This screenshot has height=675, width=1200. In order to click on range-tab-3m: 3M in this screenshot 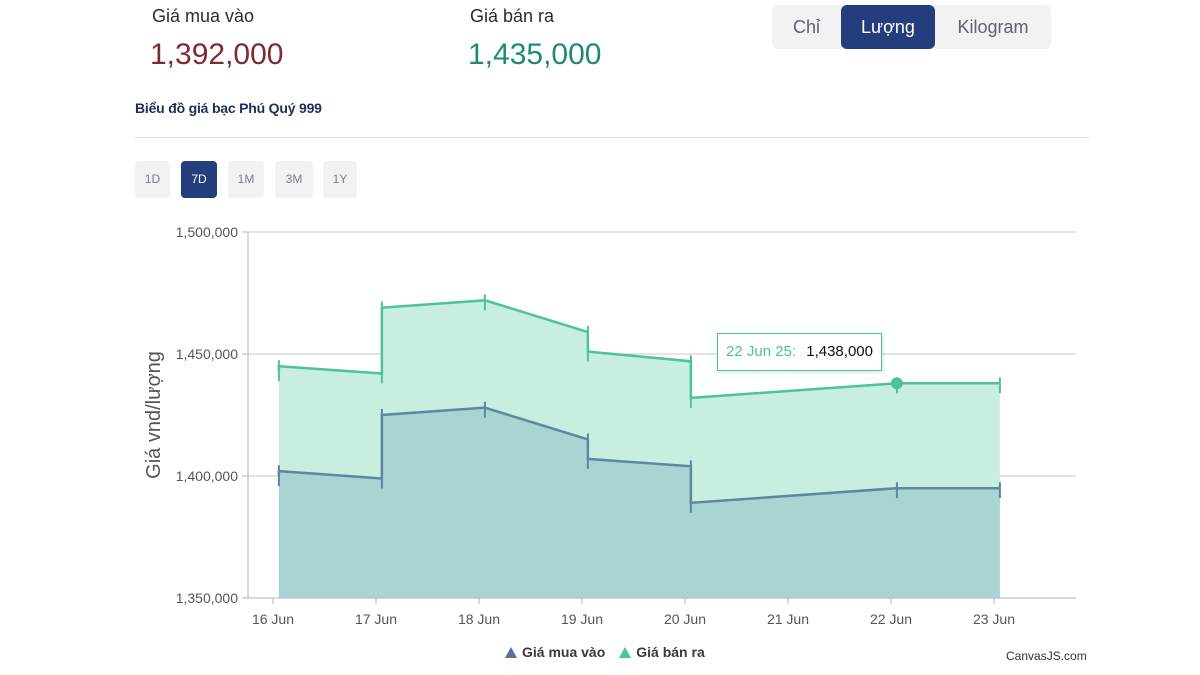, I will do `click(294, 179)`.